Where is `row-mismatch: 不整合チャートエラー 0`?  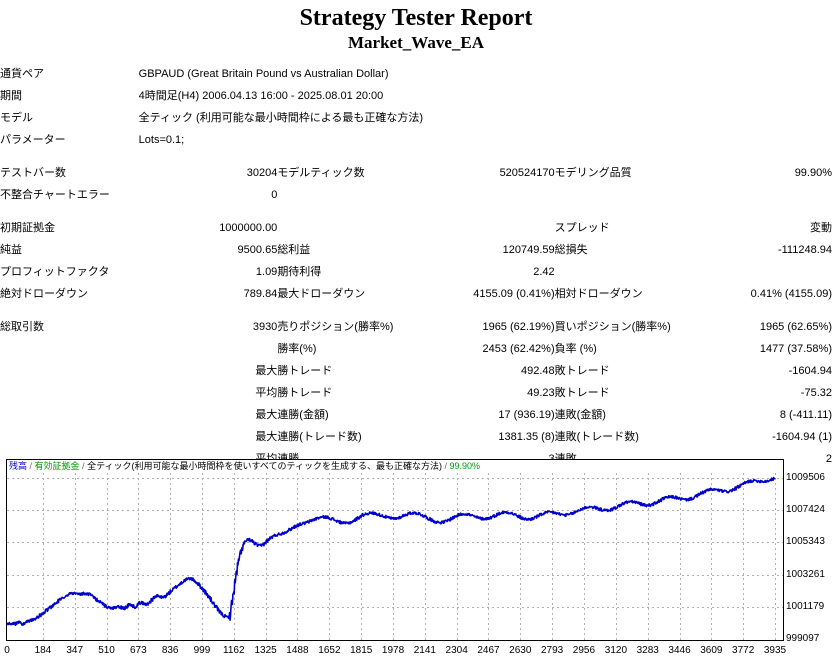 row-mismatch: 不整合チャートエラー 0 is located at coordinates (416, 195).